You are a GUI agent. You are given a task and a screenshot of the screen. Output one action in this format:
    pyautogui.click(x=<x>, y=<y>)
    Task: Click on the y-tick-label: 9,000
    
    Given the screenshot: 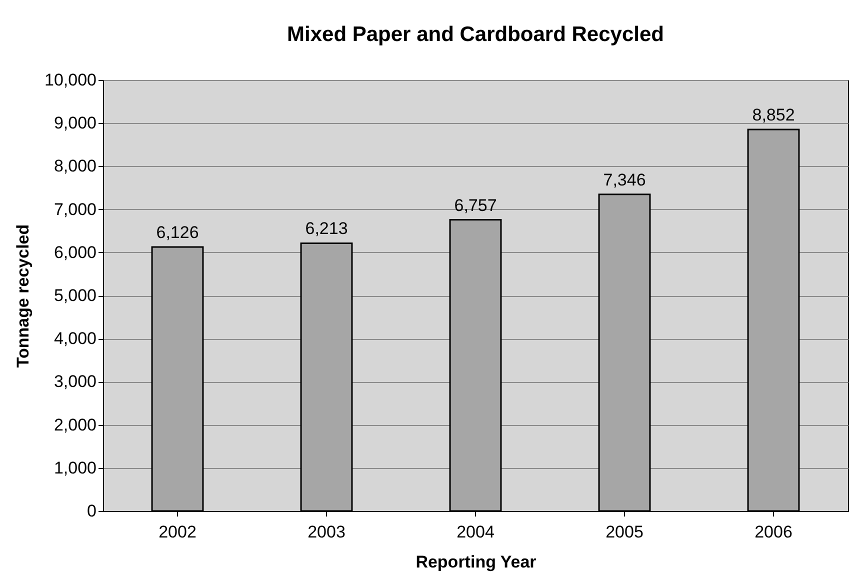 What is the action you would take?
    pyautogui.click(x=75, y=123)
    